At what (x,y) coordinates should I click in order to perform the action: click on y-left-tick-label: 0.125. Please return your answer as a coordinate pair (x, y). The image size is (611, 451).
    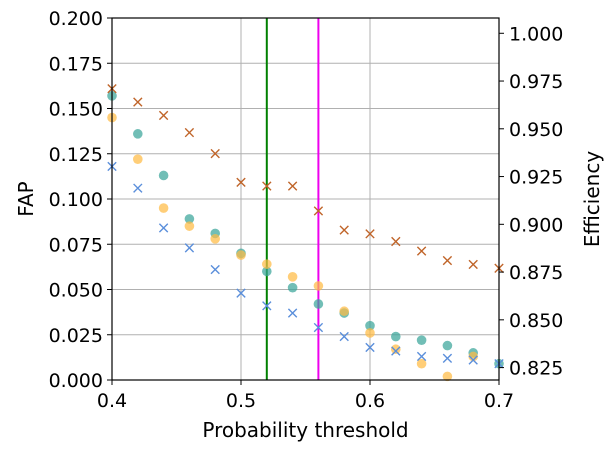
    Looking at the image, I should click on (76, 155).